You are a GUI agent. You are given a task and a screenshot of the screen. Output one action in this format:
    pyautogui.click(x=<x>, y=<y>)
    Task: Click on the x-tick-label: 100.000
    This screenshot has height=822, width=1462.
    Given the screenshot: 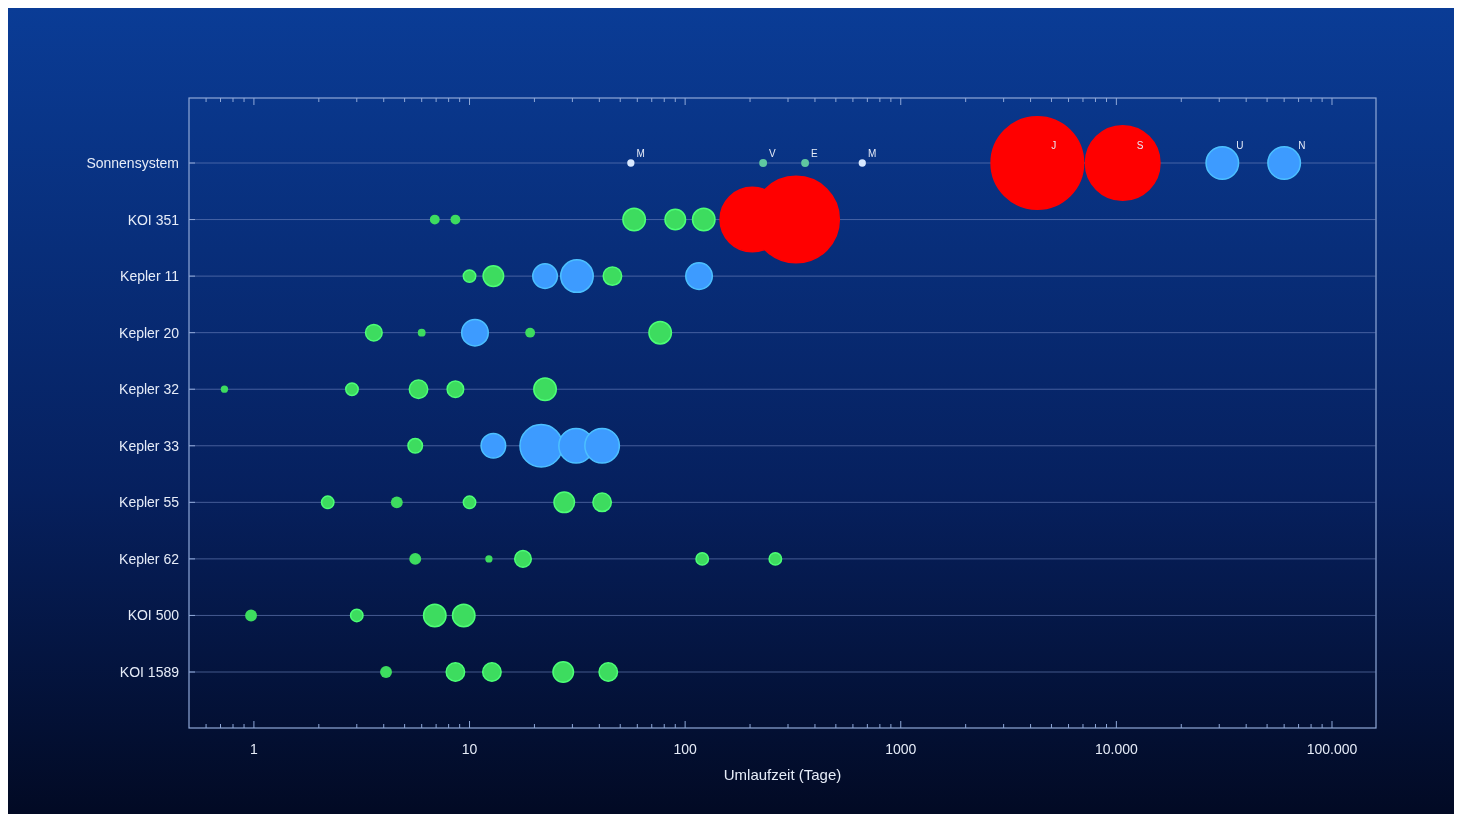 What is the action you would take?
    pyautogui.click(x=1332, y=749)
    